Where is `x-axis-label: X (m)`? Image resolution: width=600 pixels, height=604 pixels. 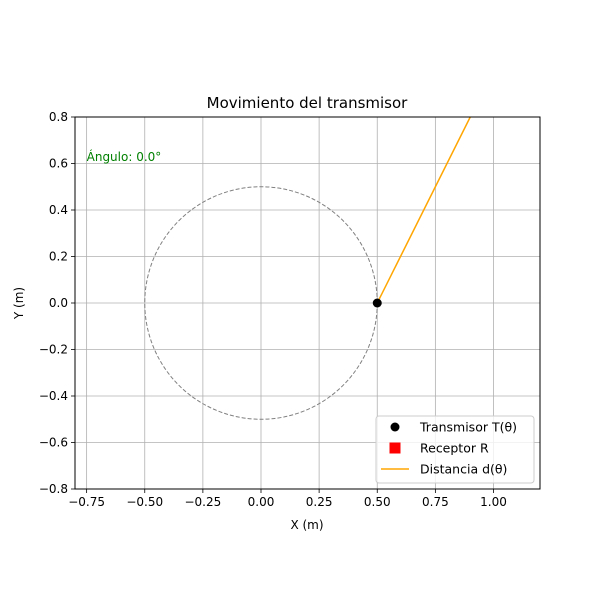 x-axis-label: X (m) is located at coordinates (306, 525).